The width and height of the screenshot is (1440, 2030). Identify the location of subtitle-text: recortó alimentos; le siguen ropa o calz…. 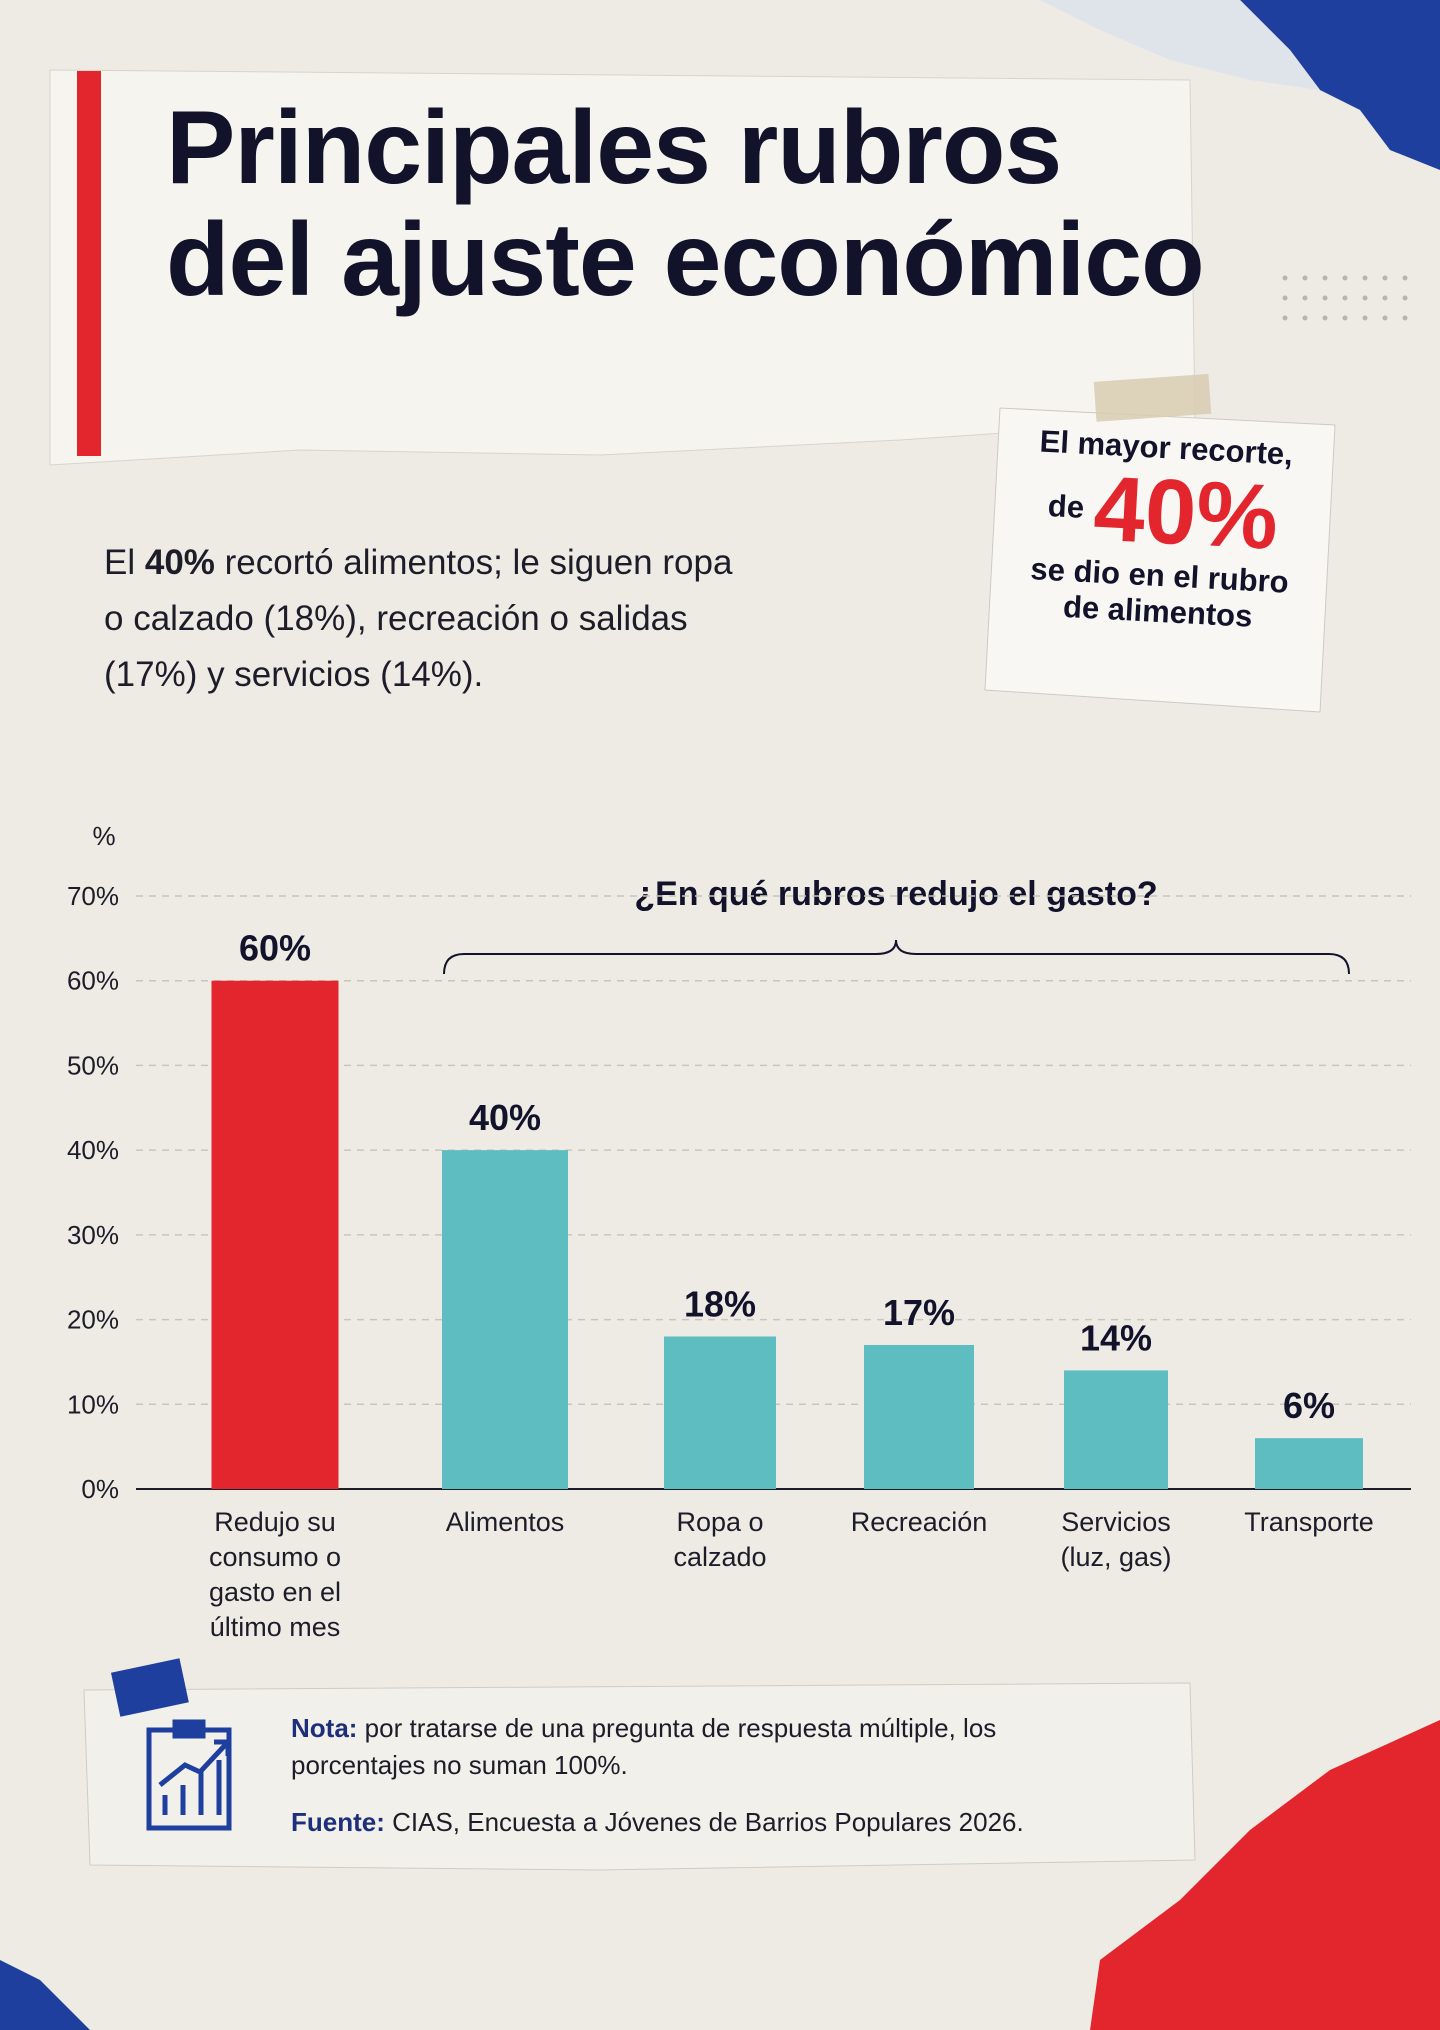
(418, 618).